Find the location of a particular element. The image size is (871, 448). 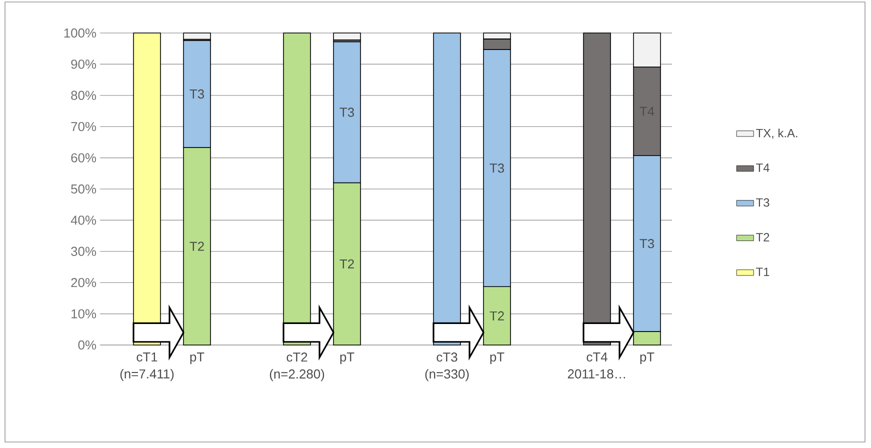

legend-label: T3 is located at coordinates (763, 202).